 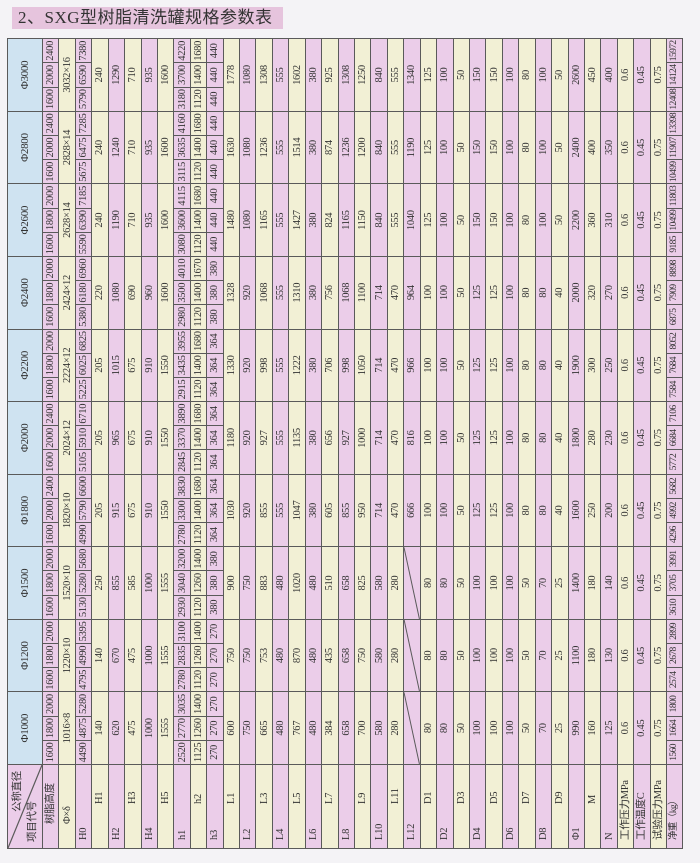 I want to click on value-cell: 1330, so click(x=231, y=365).